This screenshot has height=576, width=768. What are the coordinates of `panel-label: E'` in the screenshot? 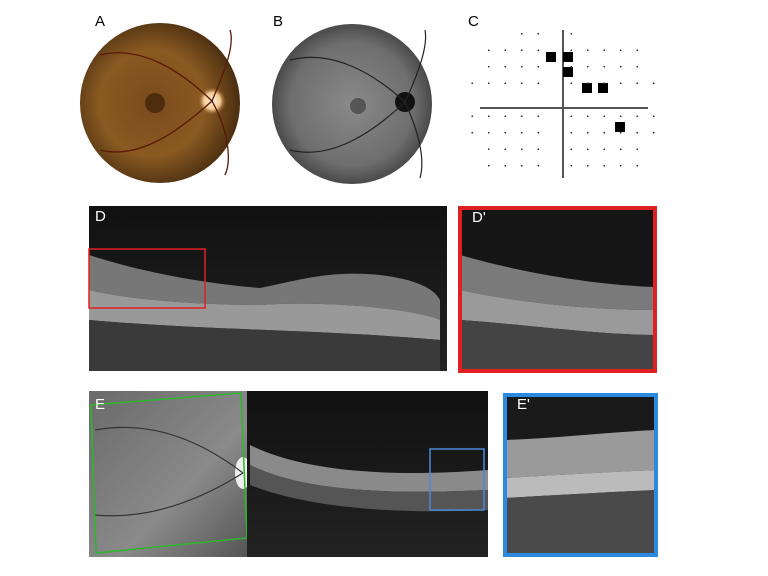 It's located at (523, 404).